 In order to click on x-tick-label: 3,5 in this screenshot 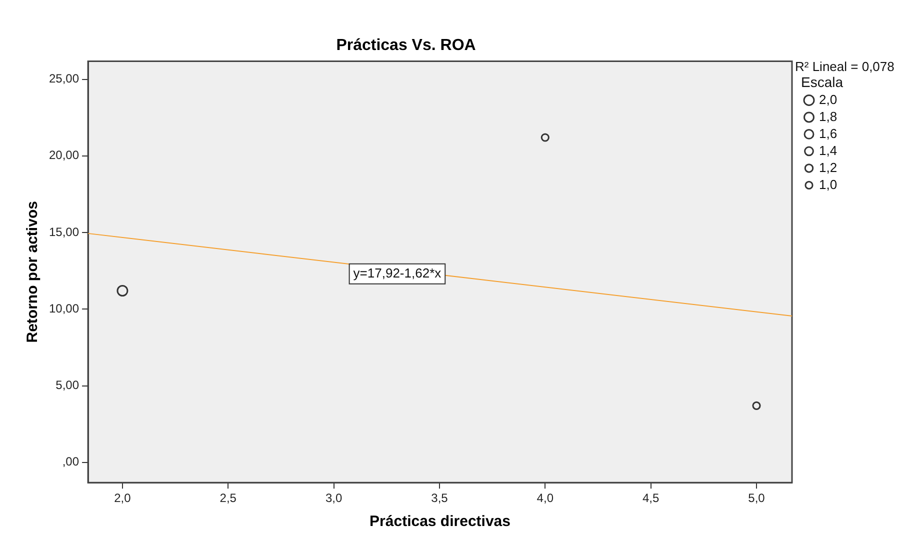, I will do `click(439, 498)`.